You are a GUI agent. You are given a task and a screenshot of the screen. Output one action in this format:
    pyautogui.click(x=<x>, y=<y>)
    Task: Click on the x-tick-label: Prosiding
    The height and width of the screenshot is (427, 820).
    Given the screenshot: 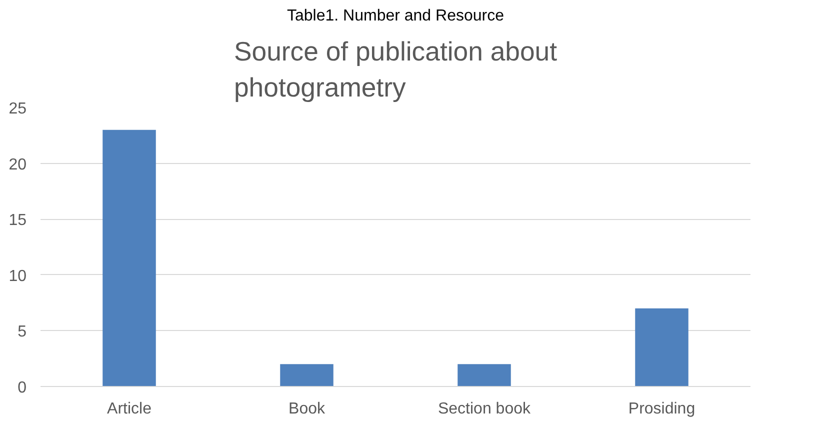 What is the action you would take?
    pyautogui.click(x=662, y=409)
    